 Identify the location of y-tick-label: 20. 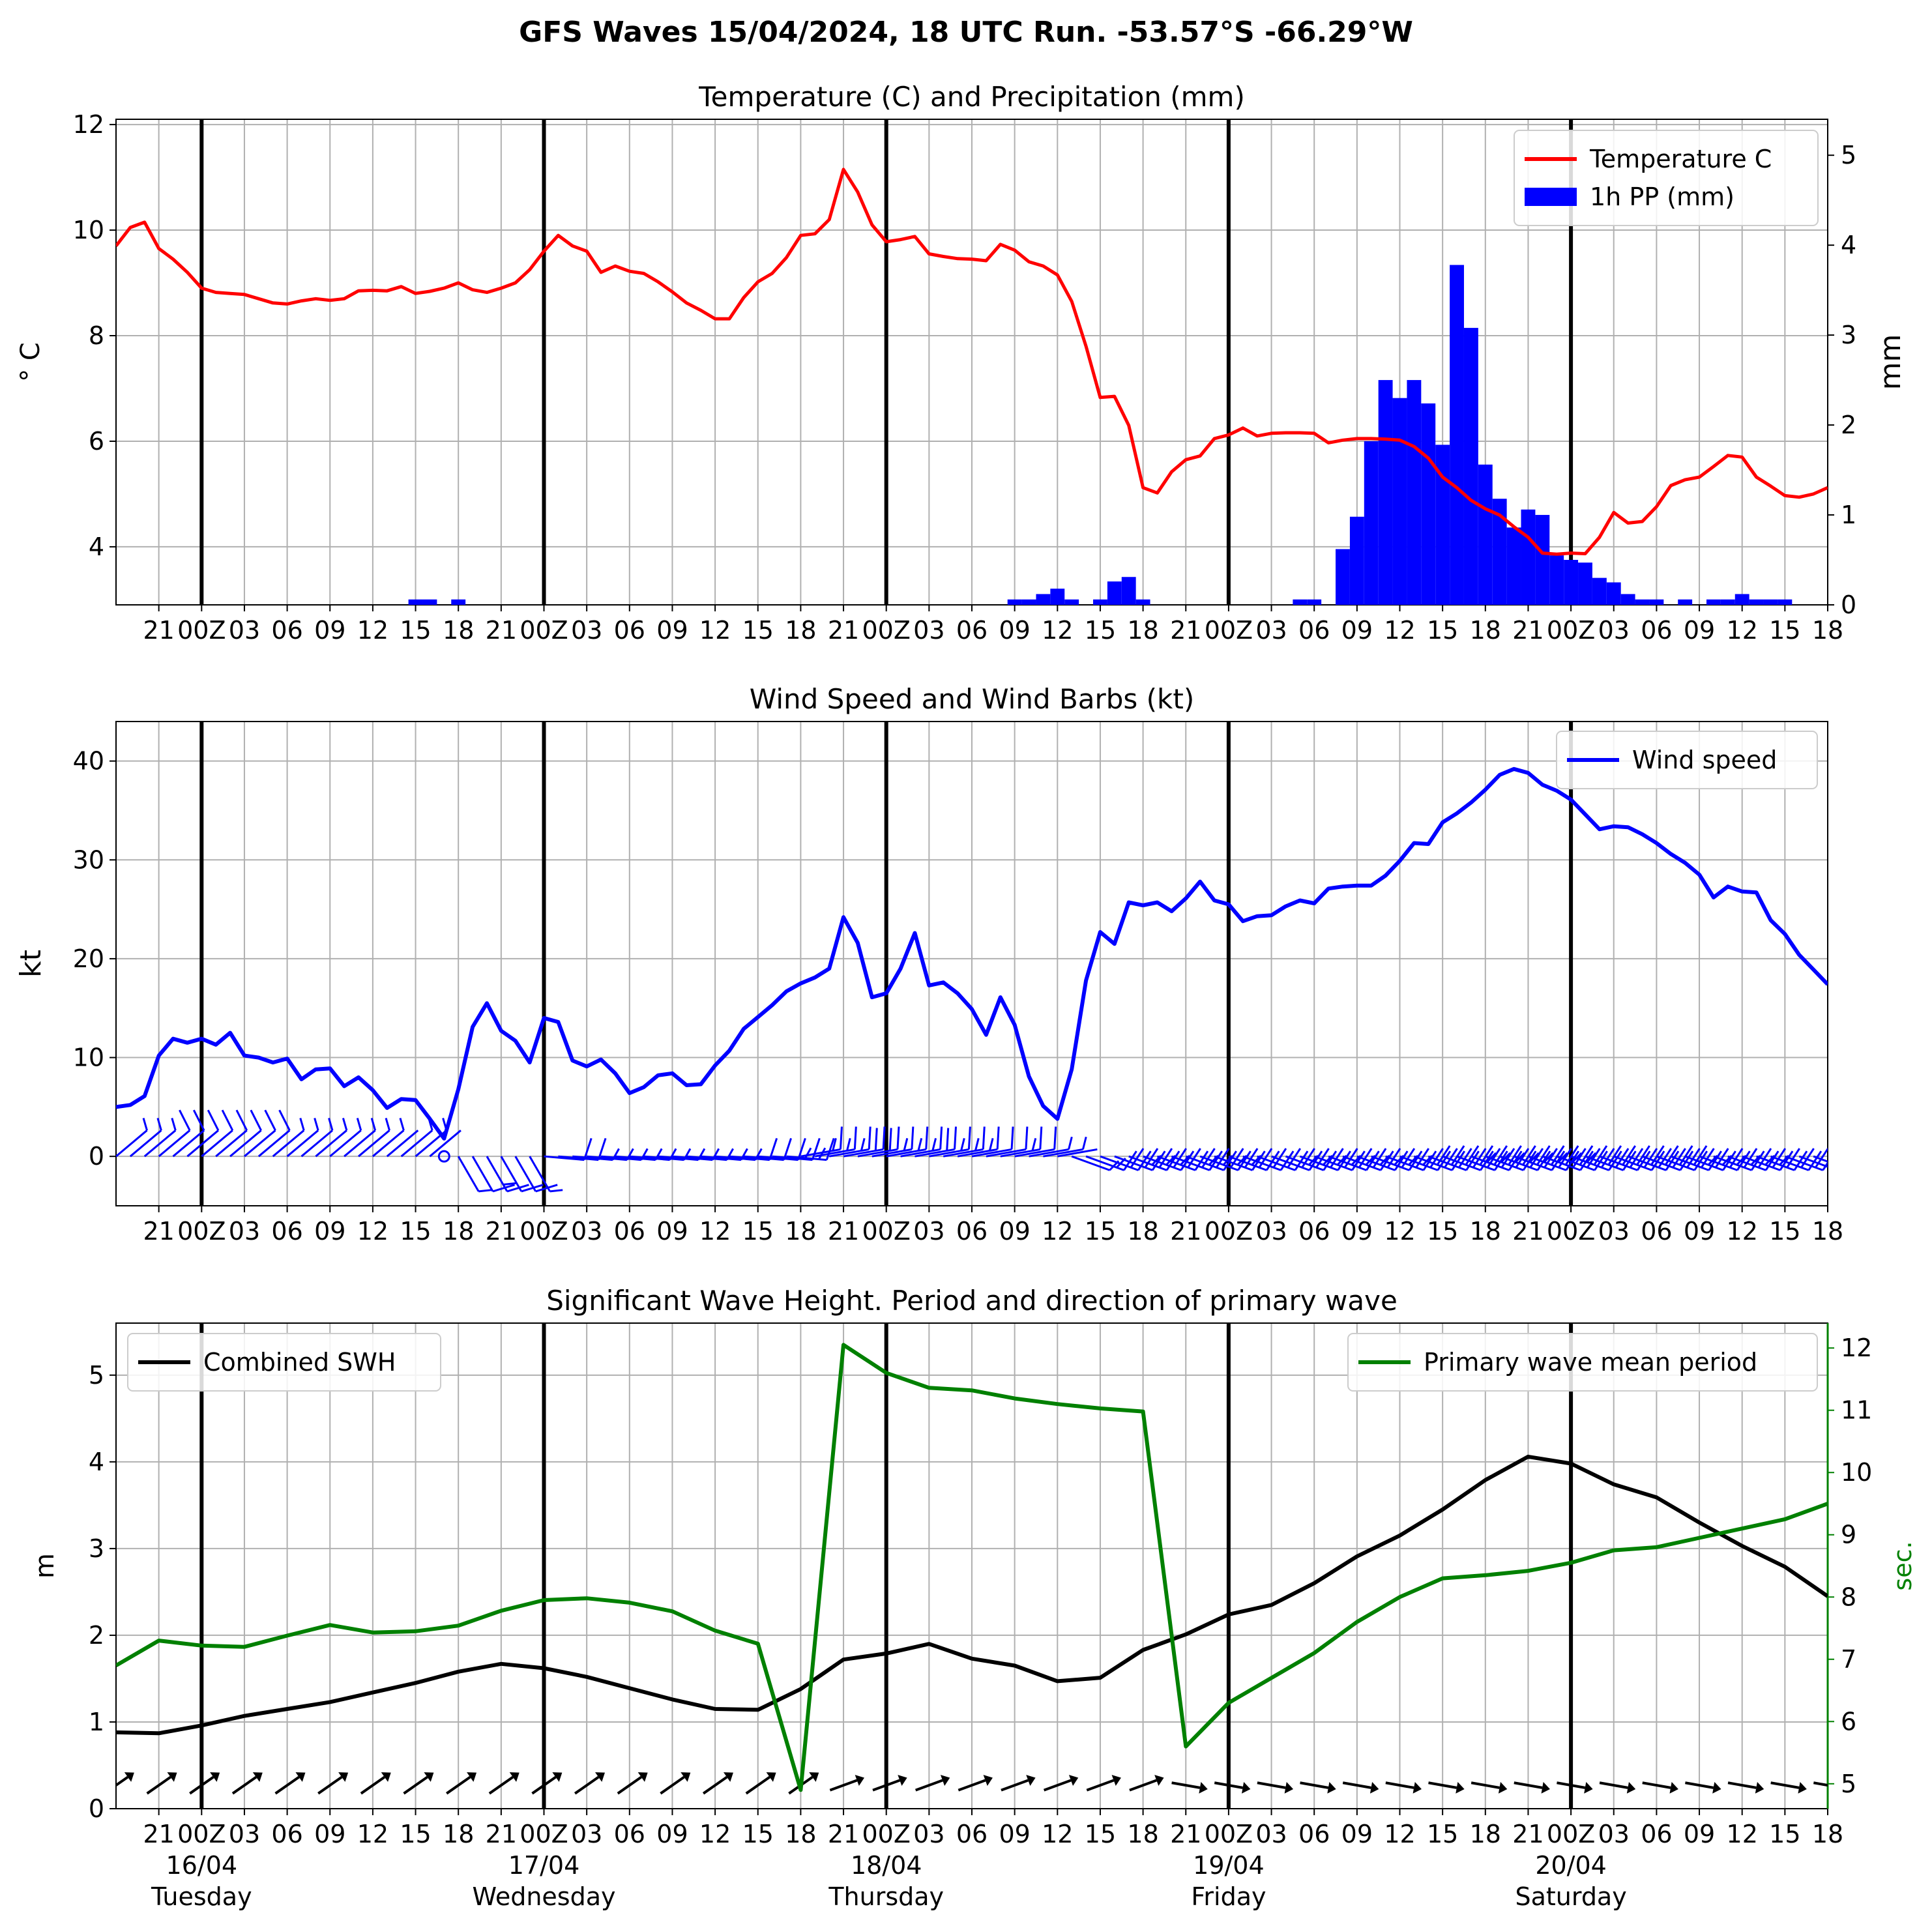
(88, 958).